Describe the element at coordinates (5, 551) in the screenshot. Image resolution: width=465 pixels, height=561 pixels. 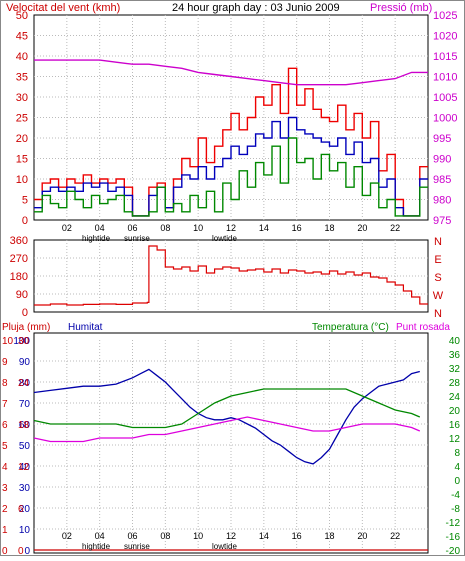
I see `rain-y-tick-label: 0` at that location.